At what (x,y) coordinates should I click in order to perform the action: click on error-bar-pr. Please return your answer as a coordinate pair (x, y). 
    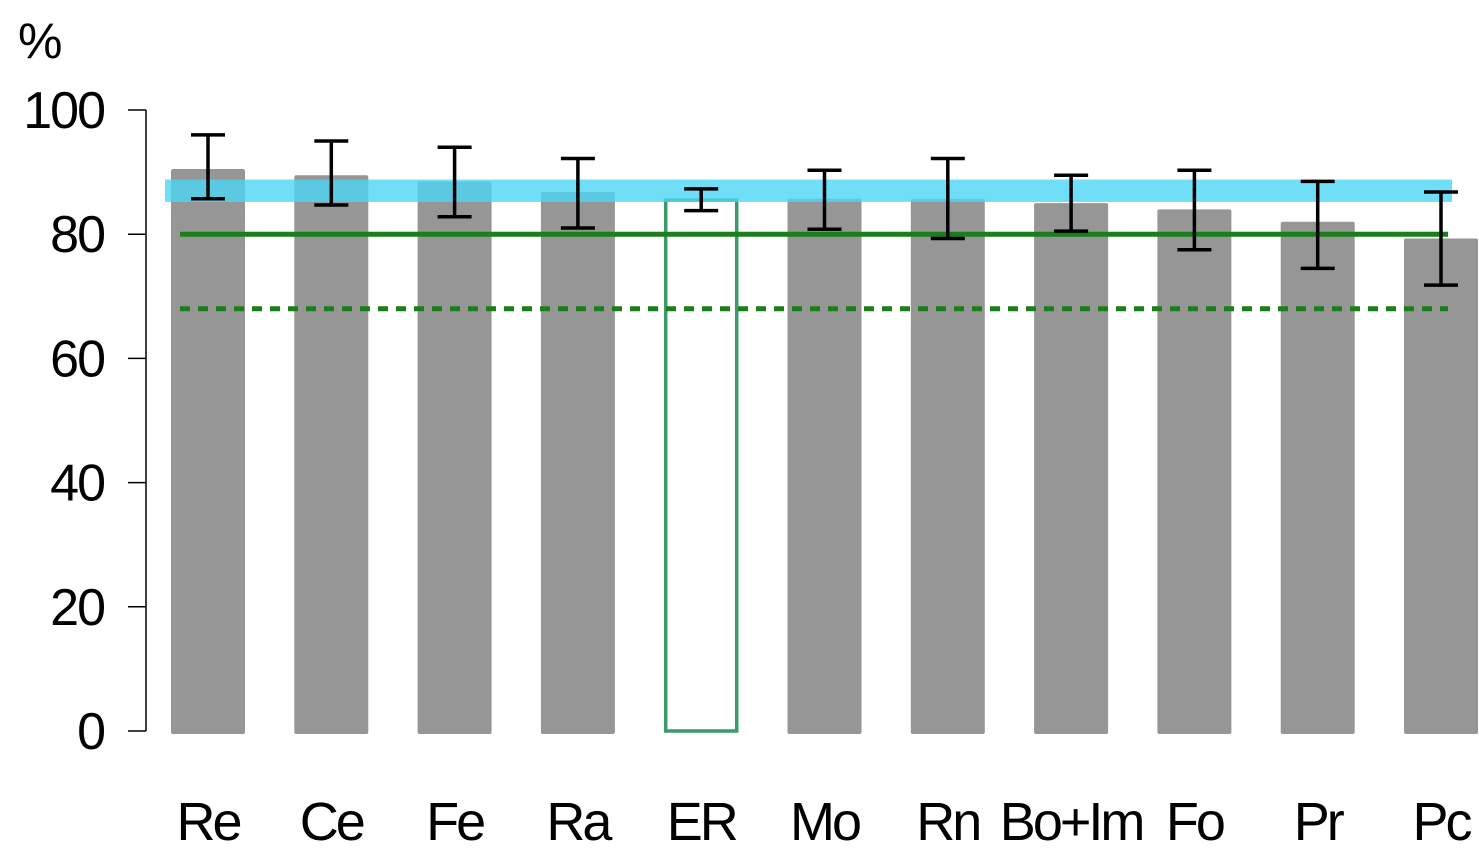
    Looking at the image, I should click on (1317, 225).